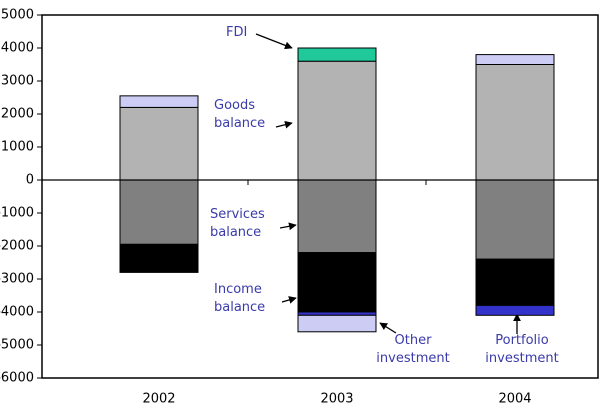  I want to click on annotation: Income balance, so click(240, 298).